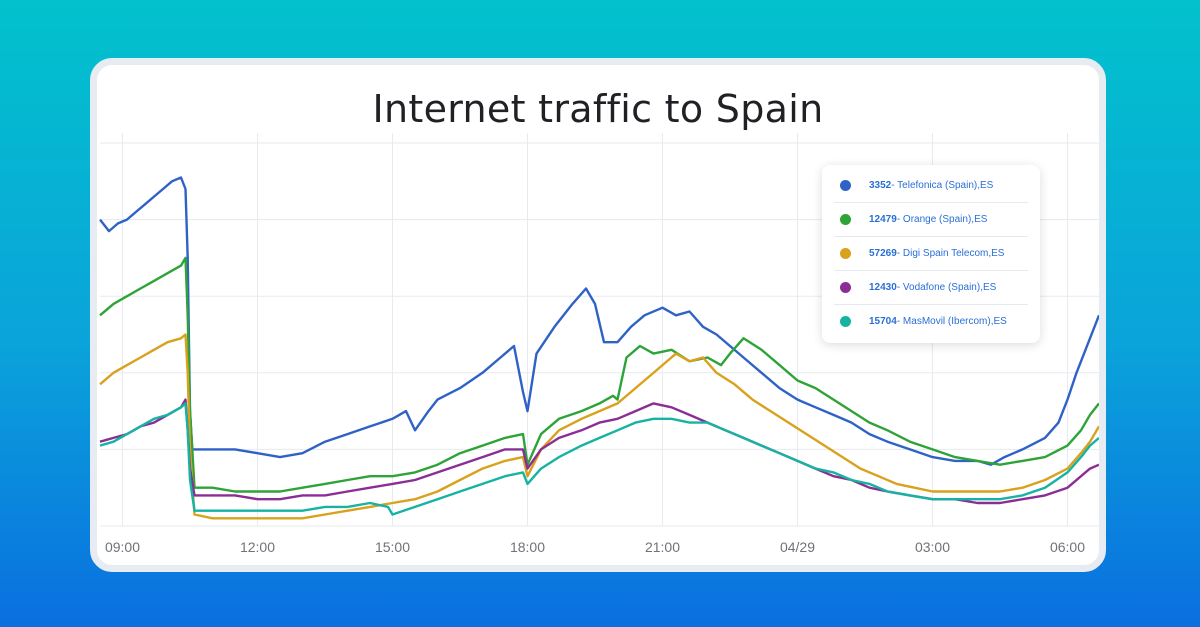  I want to click on legend-item-12430: 12430 - Vodafone (Spain),ES, so click(931, 288).